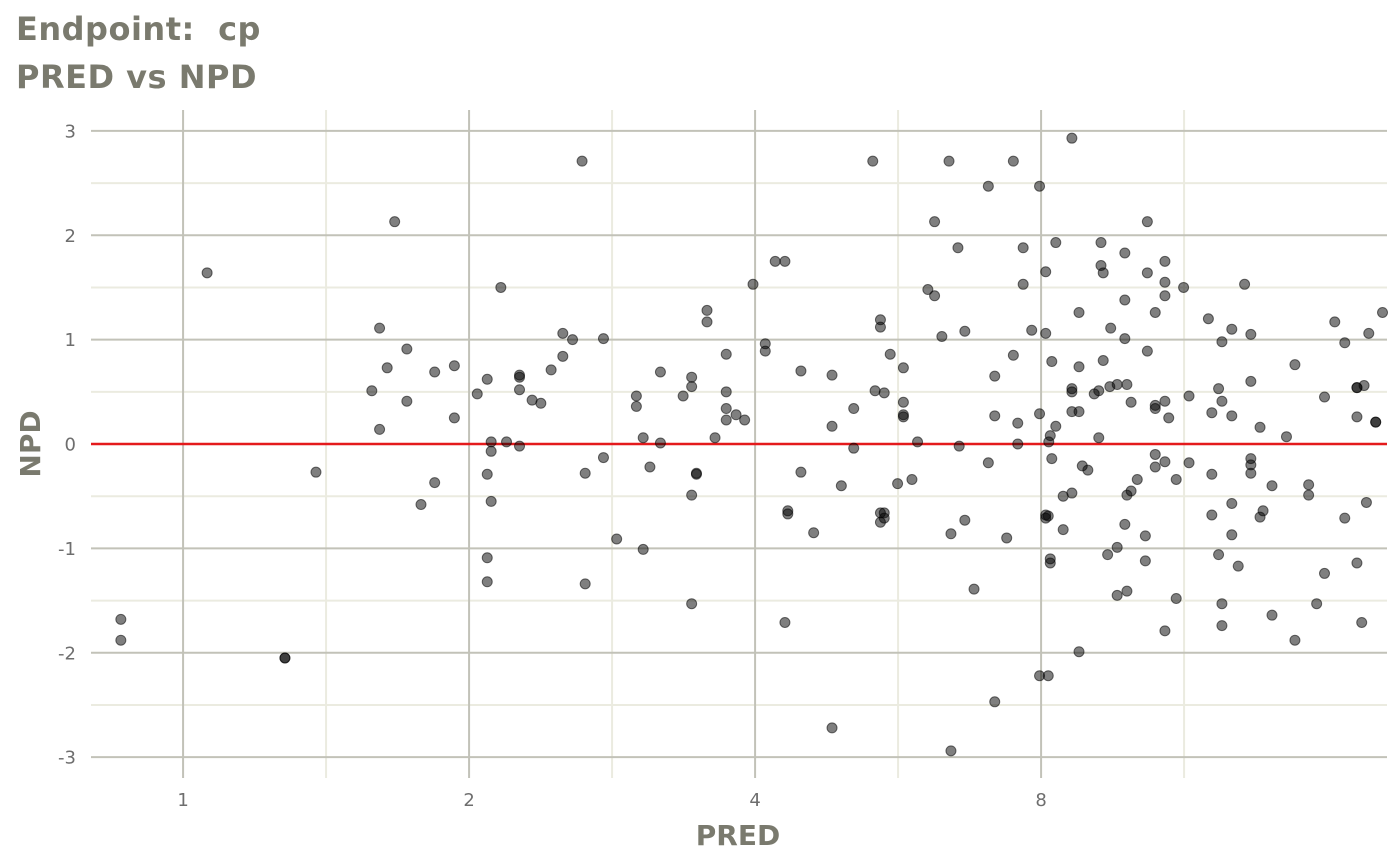 Image resolution: width=1400 pixels, height=865 pixels. What do you see at coordinates (67, 758) in the screenshot?
I see `y-tick-label: -3` at bounding box center [67, 758].